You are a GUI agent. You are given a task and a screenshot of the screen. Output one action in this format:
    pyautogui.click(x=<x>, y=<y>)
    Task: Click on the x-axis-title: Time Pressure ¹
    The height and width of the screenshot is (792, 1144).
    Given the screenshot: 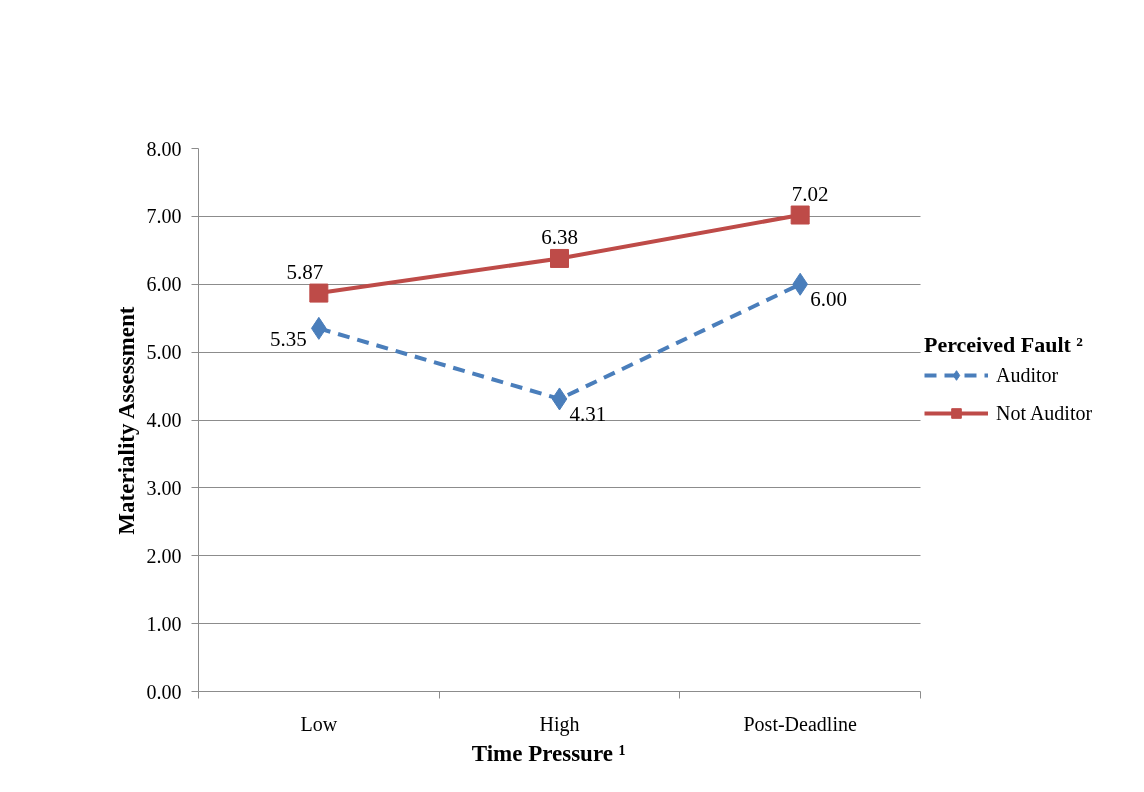 What is the action you would take?
    pyautogui.click(x=548, y=753)
    